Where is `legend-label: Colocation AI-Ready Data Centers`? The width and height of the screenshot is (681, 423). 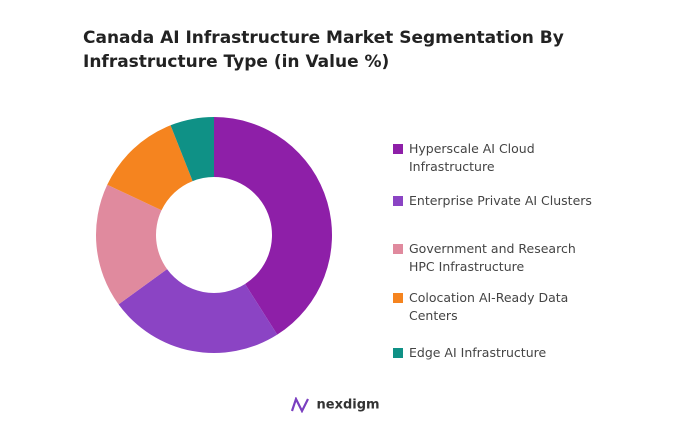
legend-label: Colocation AI-Ready Data Centers is located at coordinates (489, 306).